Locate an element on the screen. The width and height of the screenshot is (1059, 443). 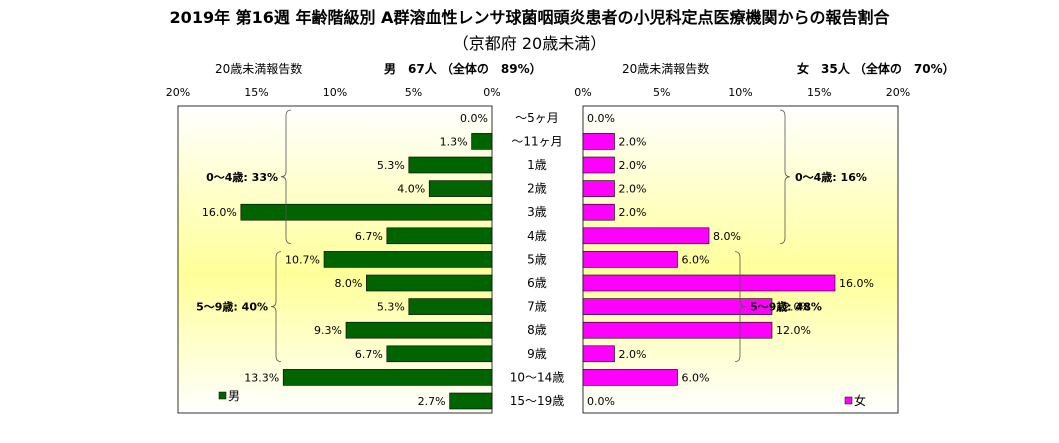
left-tick-label: 15% is located at coordinates (256, 92).